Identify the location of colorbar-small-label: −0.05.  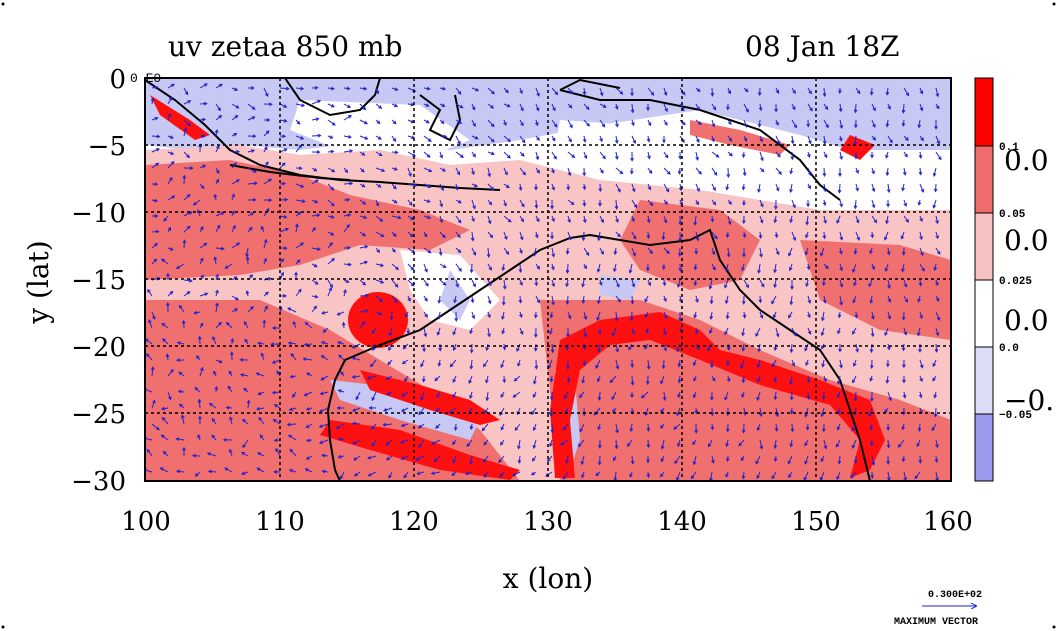
(1015, 416).